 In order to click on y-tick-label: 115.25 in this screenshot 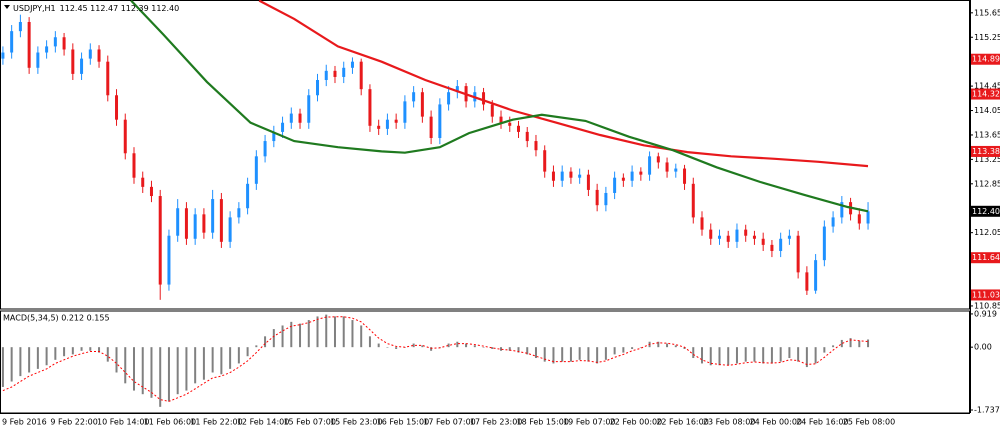, I will do `click(987, 37)`.